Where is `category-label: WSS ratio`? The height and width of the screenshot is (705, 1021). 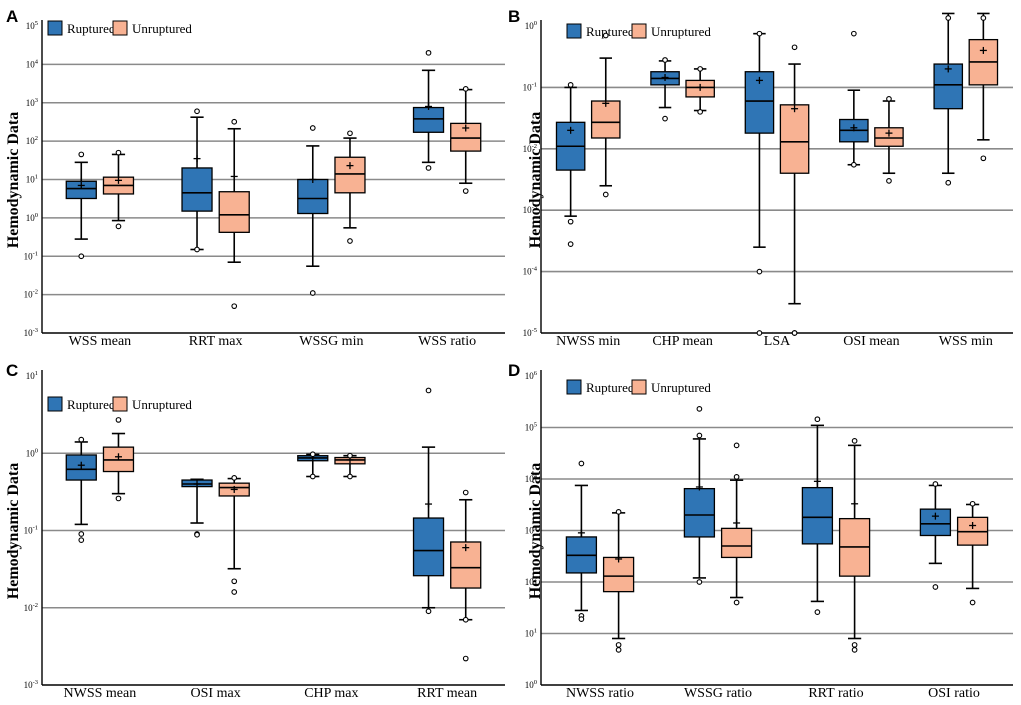 category-label: WSS ratio is located at coordinates (447, 341).